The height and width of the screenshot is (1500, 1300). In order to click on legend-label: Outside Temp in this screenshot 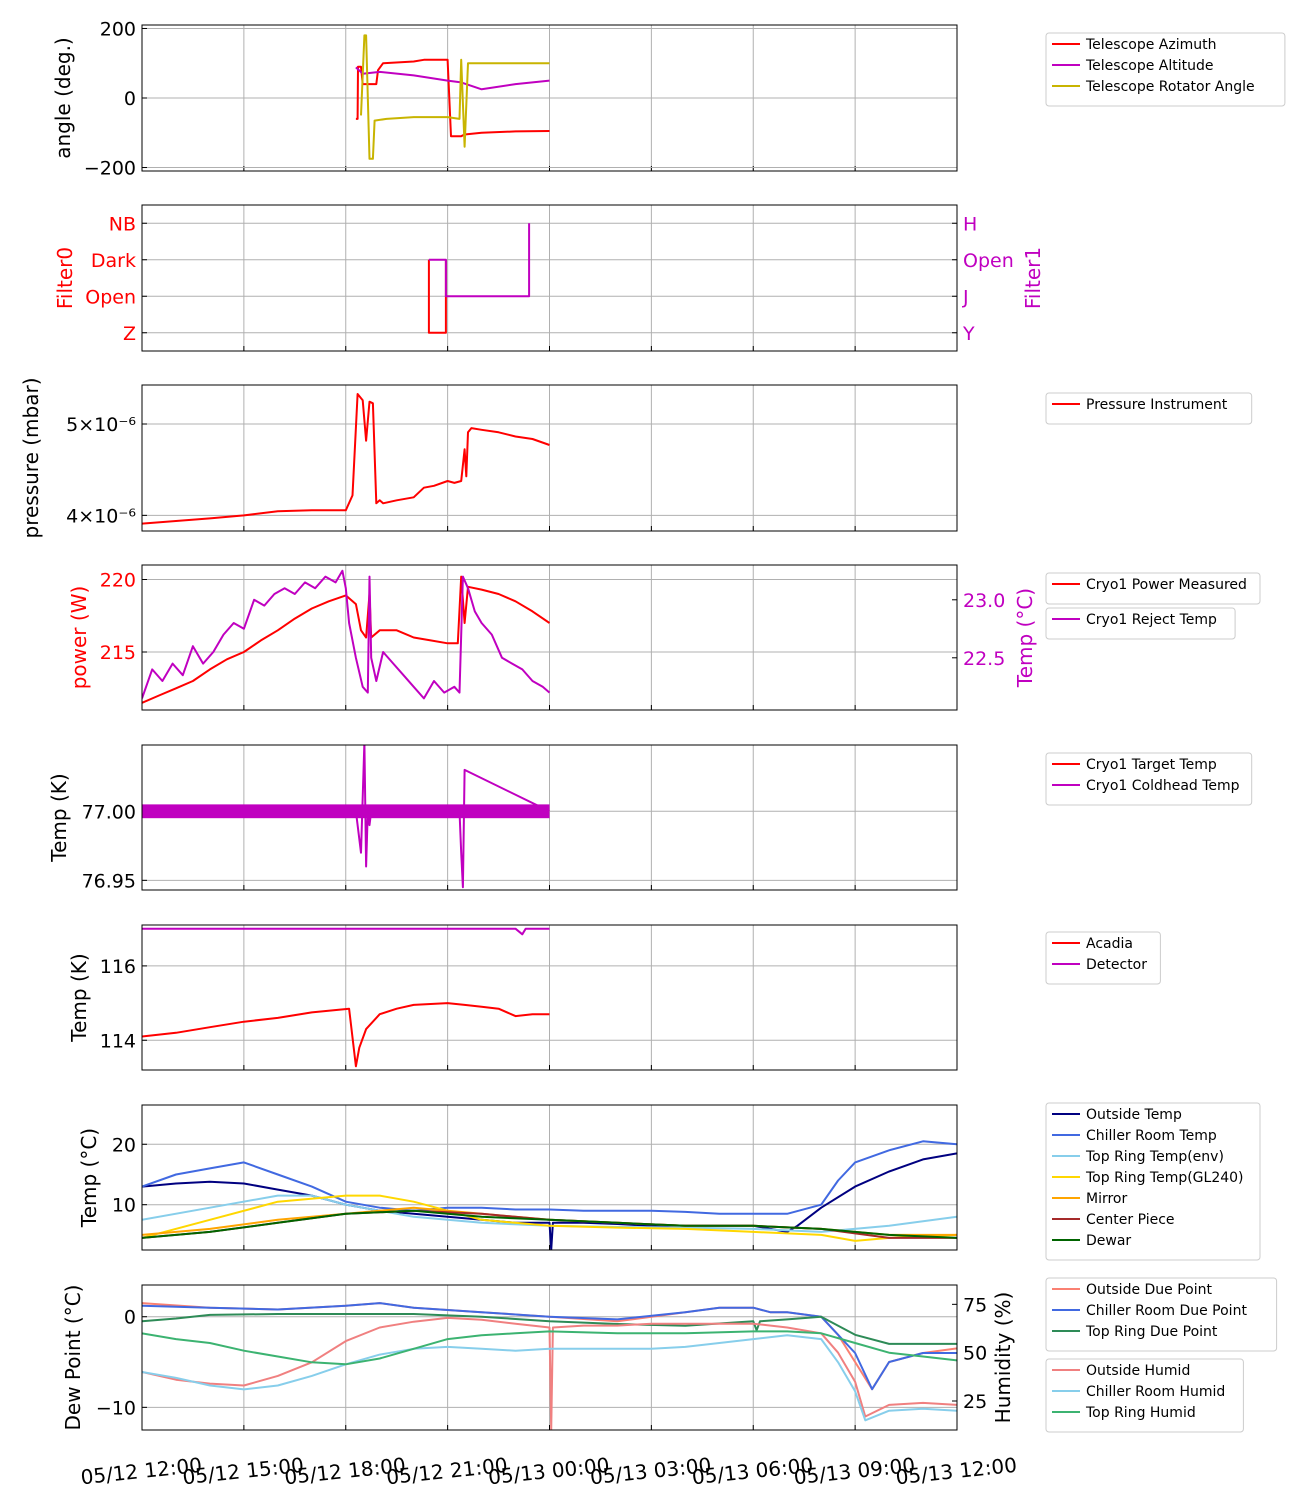, I will do `click(1134, 1115)`.